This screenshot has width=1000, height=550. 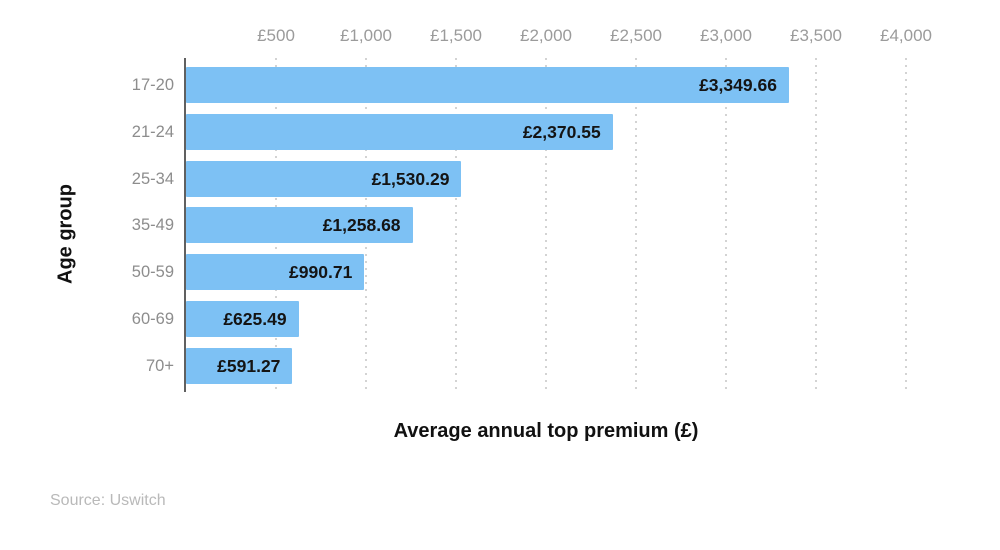 I want to click on x-tick-label: £3,500, so click(x=816, y=35).